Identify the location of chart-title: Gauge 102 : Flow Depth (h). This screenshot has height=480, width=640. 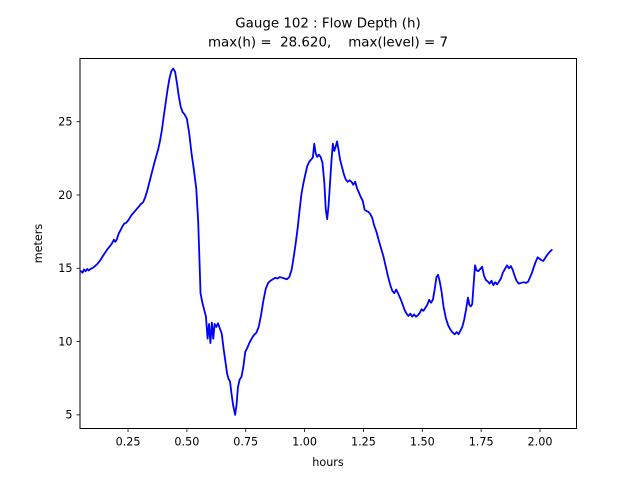
(327, 24).